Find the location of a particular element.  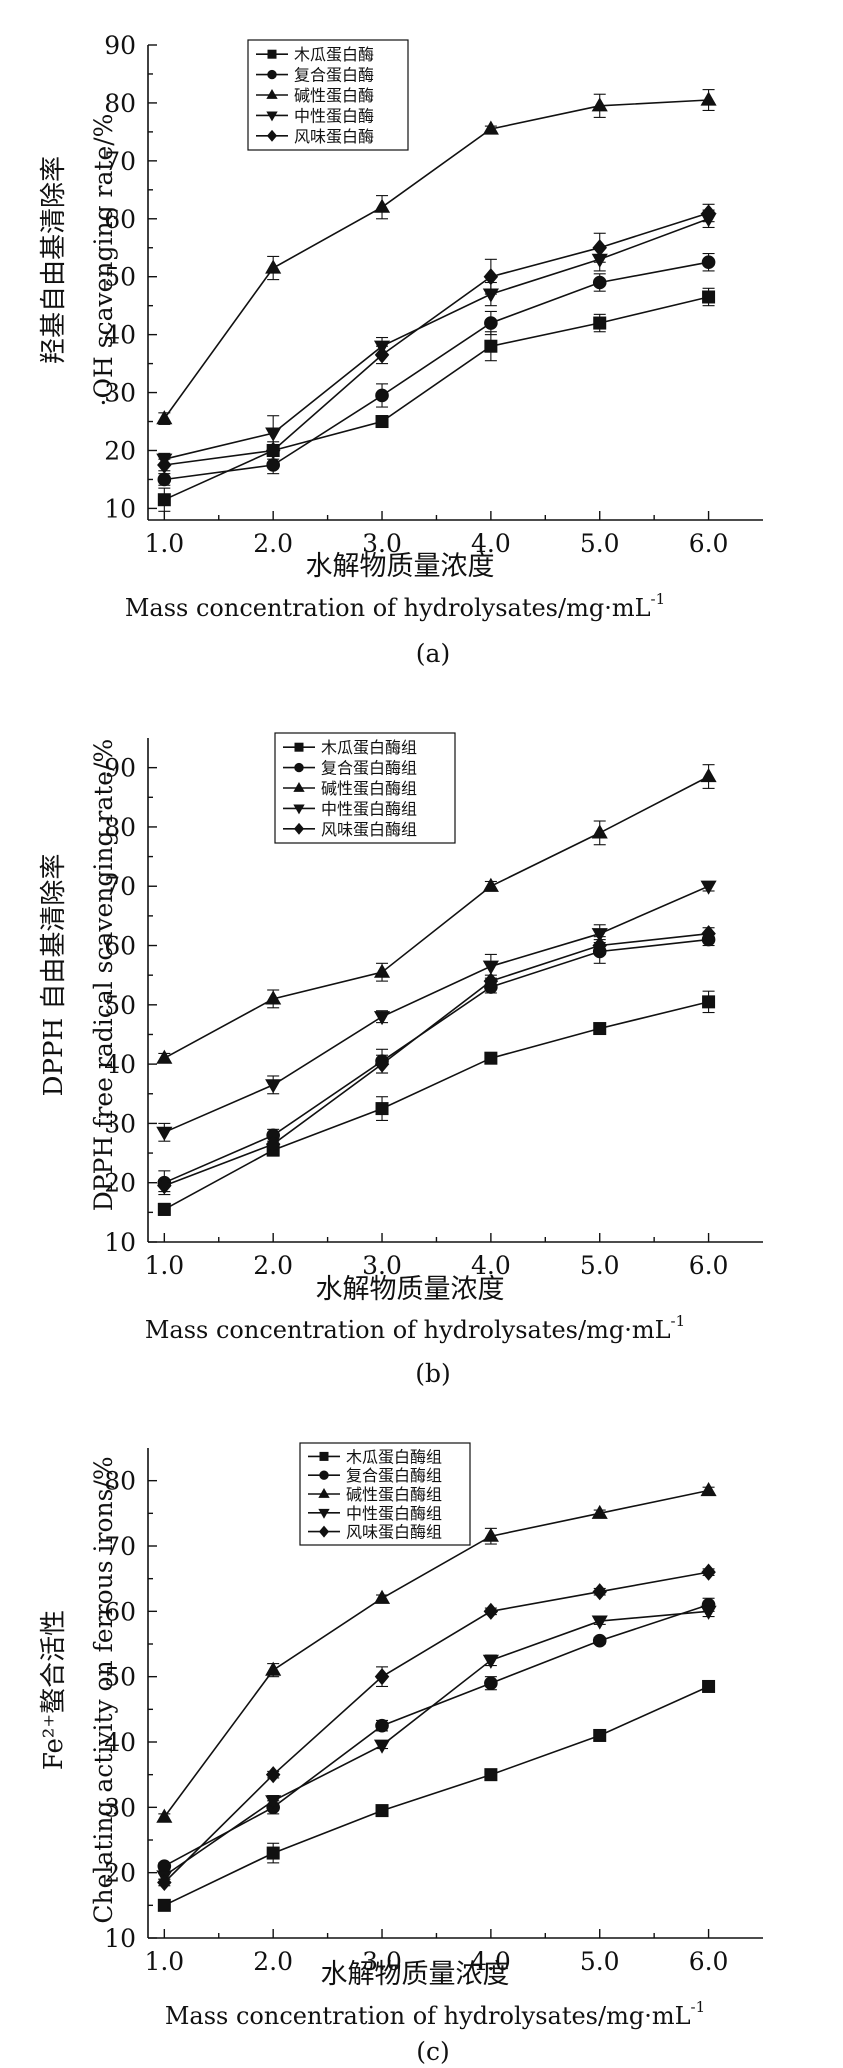

panel-b-x-tick-label: 4.0 is located at coordinates (491, 1265).